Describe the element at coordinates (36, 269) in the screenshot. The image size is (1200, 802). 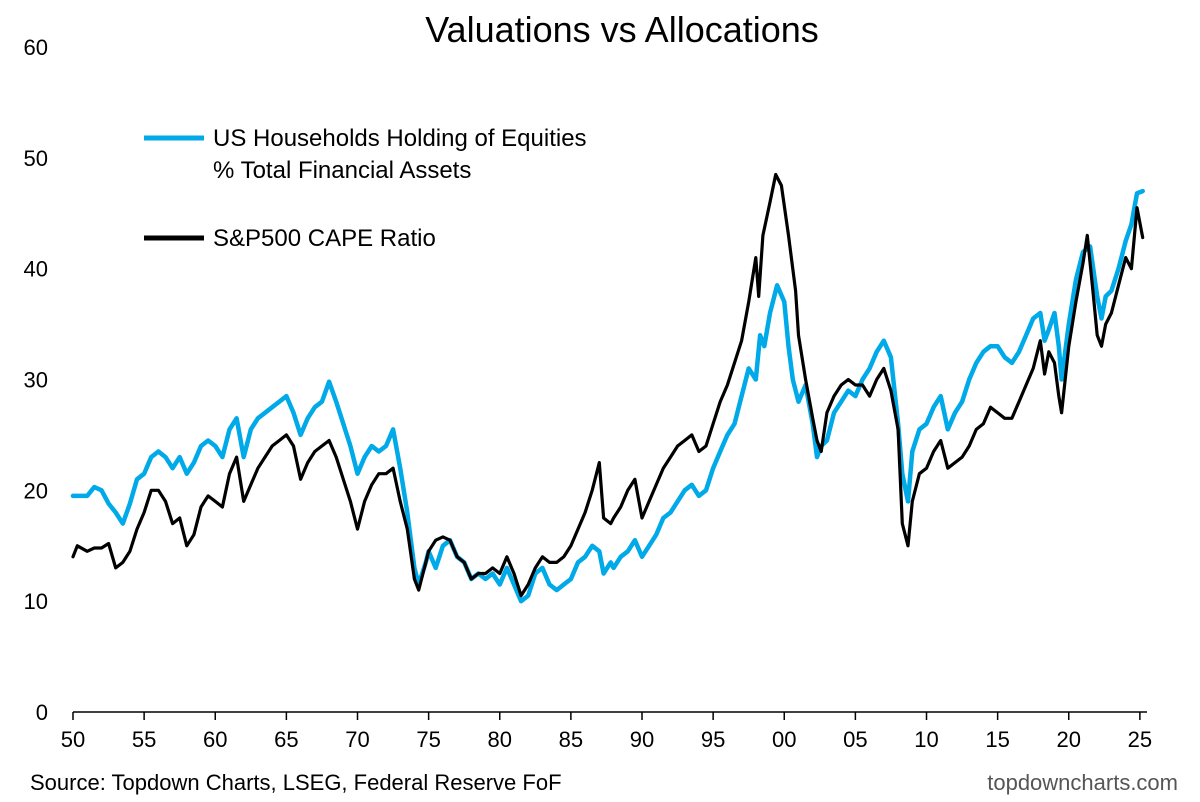
I see `y-tick-label: 40` at that location.